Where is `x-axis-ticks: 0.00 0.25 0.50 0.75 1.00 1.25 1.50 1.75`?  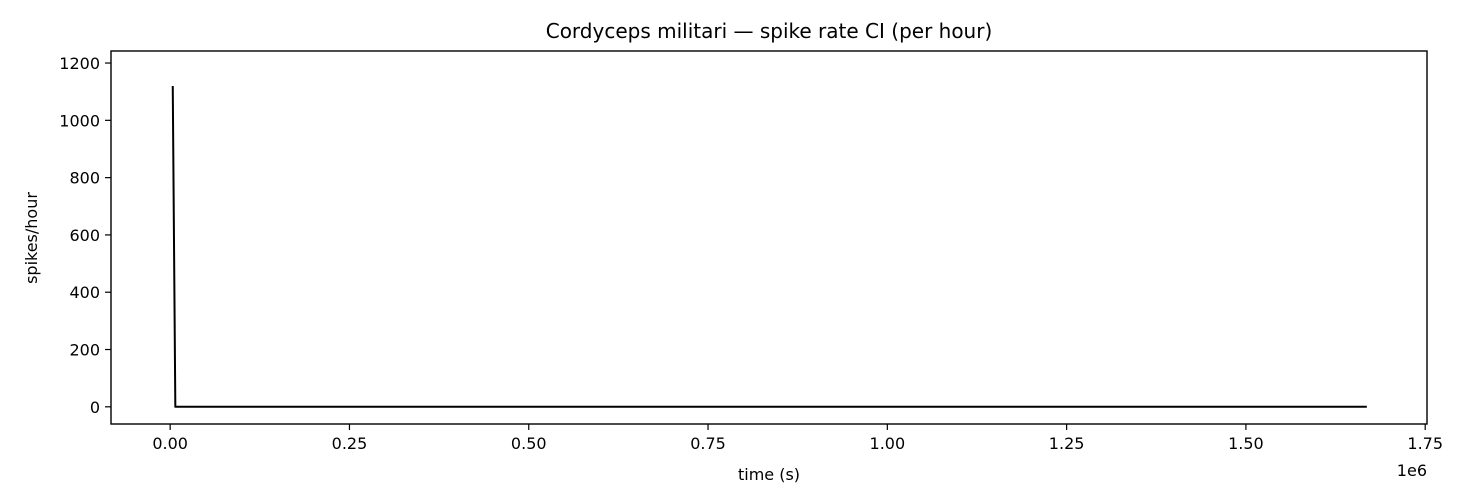 x-axis-ticks: 0.00 0.25 0.50 0.75 1.00 1.25 1.50 1.75 is located at coordinates (797, 438).